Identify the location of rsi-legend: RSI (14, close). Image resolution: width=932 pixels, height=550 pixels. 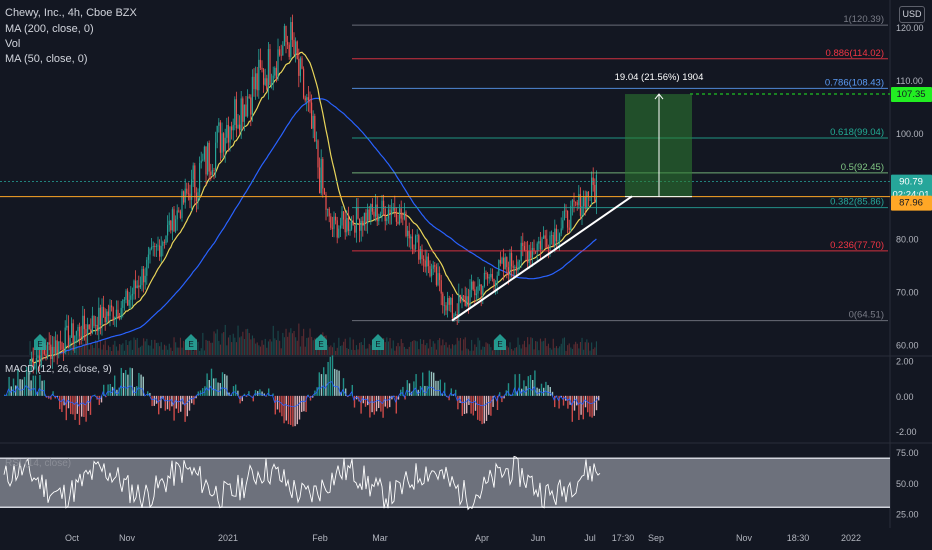
(38, 463).